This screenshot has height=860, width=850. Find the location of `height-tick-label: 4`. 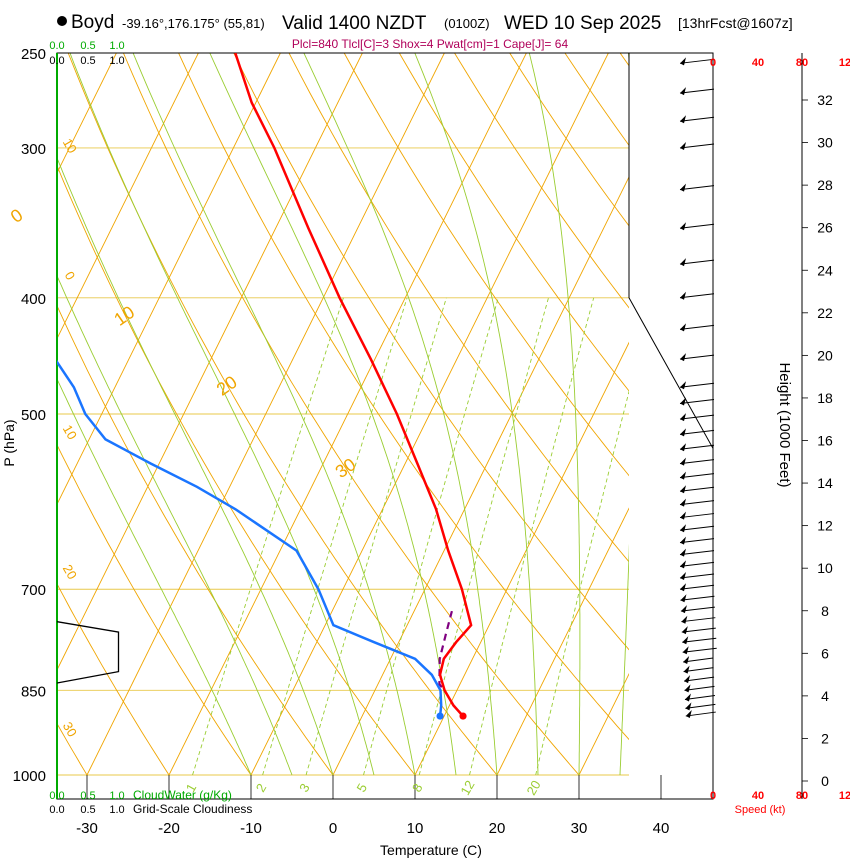

height-tick-label: 4 is located at coordinates (825, 696).